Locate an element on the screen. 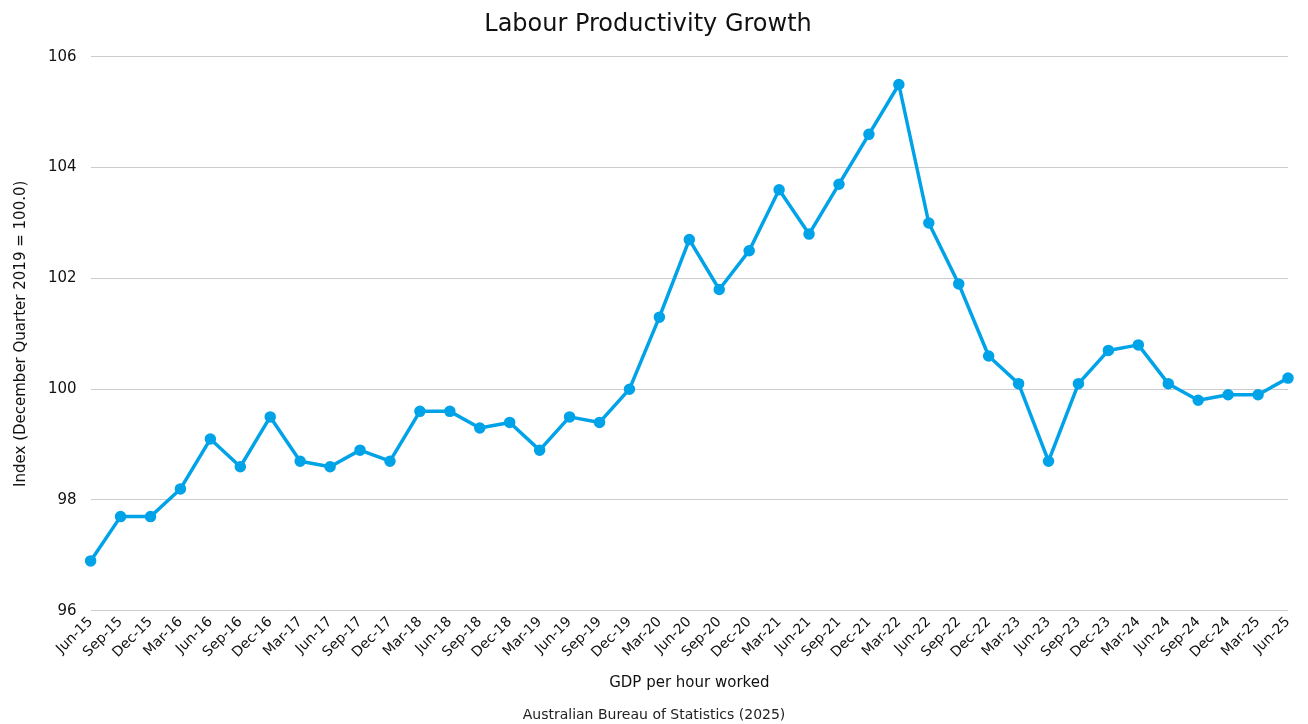  y-tick-label: 100 is located at coordinates (62, 388).